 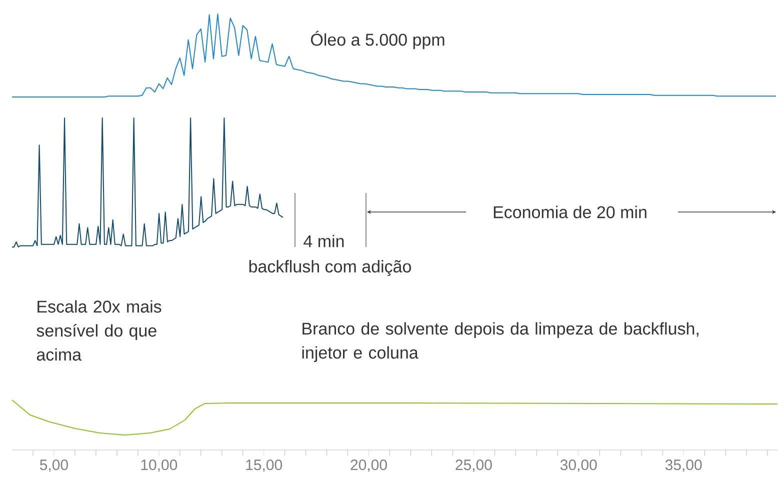 What do you see at coordinates (330, 268) in the screenshot?
I see `text: backflush com adição` at bounding box center [330, 268].